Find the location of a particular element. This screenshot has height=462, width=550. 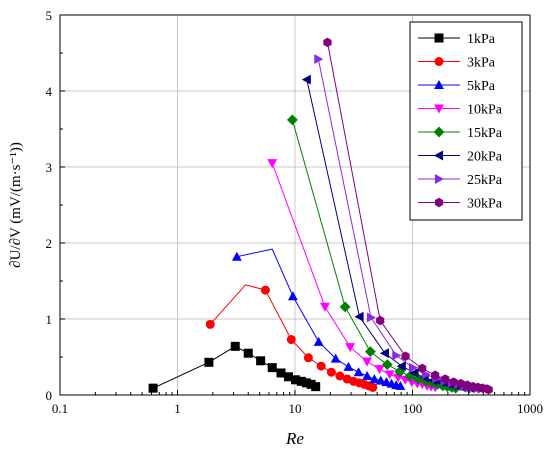

x-tick-label: 1000 is located at coordinates (530, 408).